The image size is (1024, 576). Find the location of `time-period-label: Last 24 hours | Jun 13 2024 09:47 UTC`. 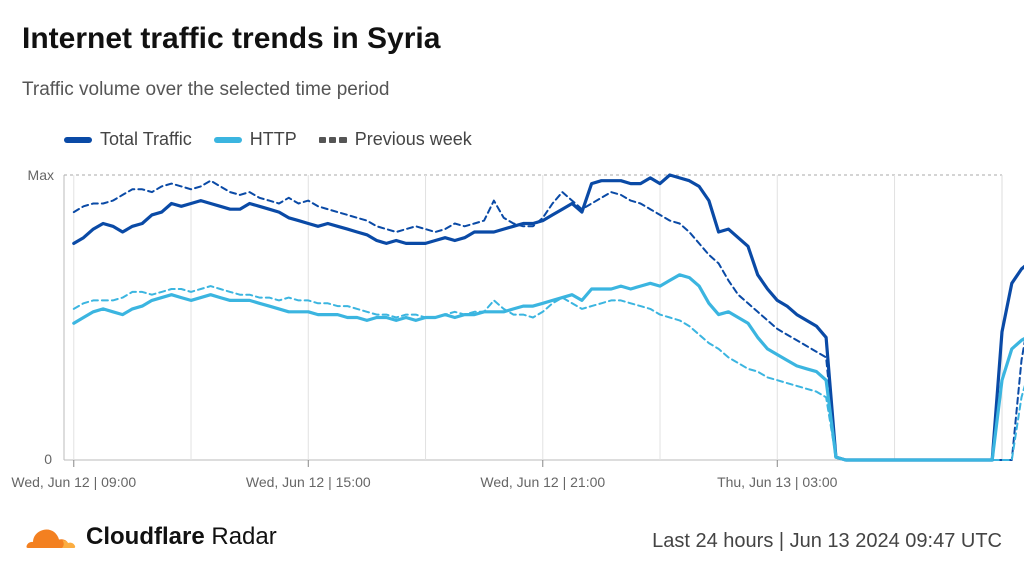

time-period-label: Last 24 hours | Jun 13 2024 09:47 UTC is located at coordinates (827, 541).